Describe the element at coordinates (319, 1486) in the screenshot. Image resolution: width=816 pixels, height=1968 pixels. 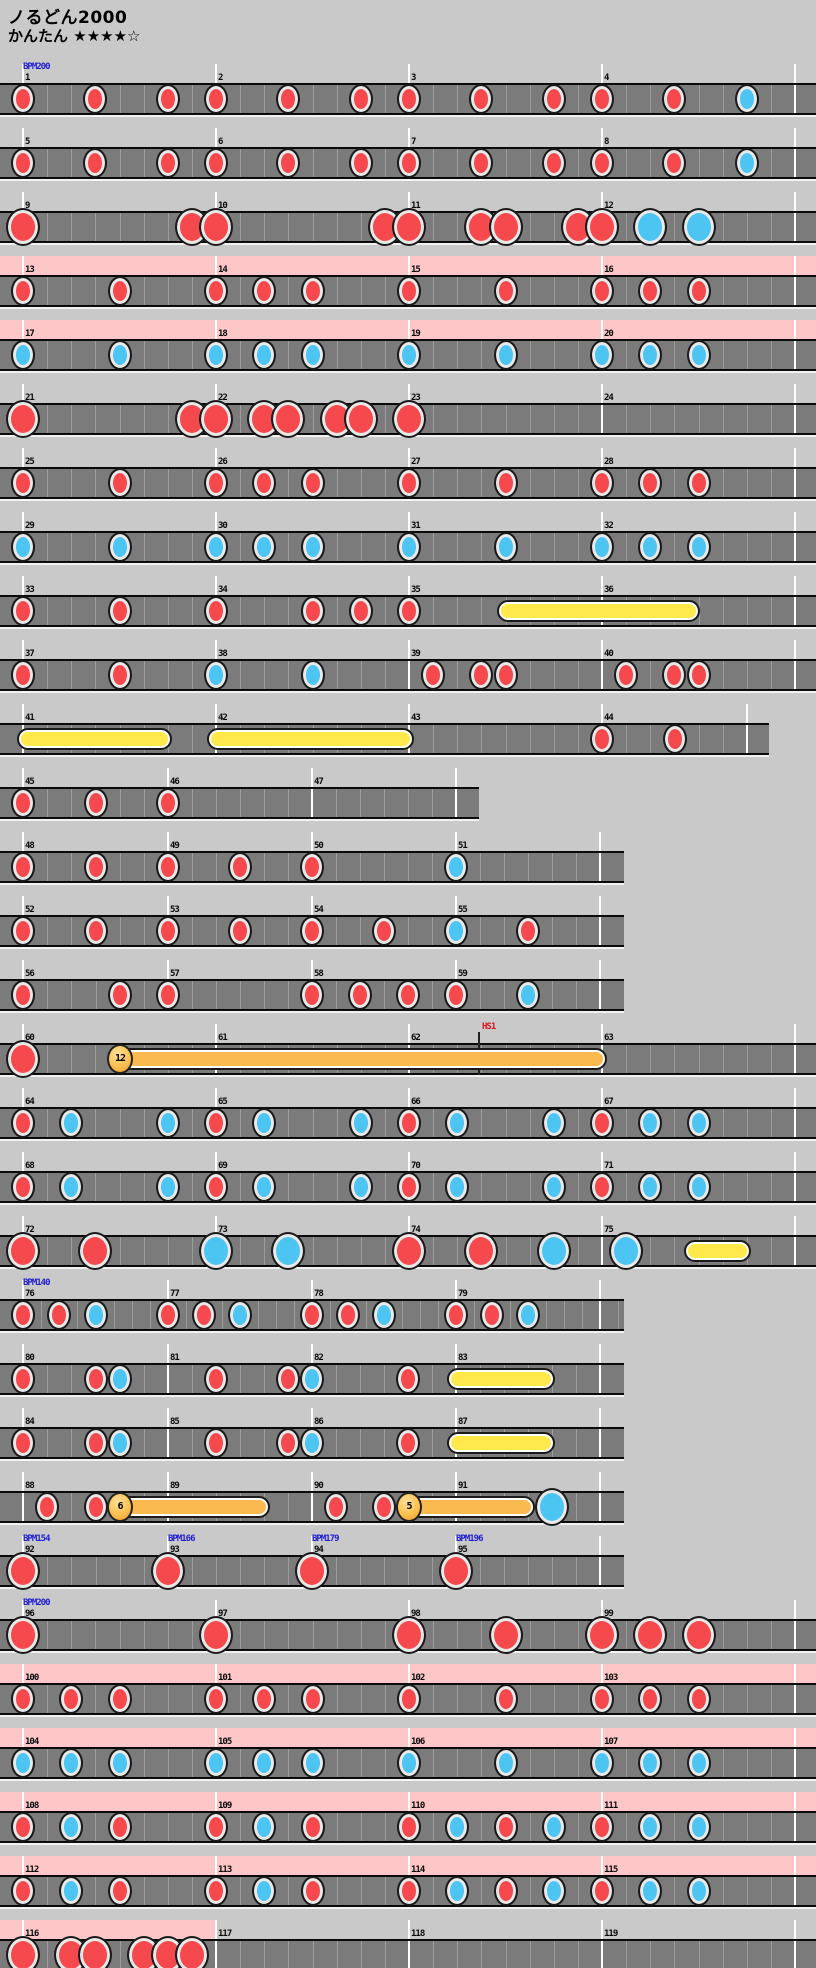
I see `measure-number: 90` at that location.